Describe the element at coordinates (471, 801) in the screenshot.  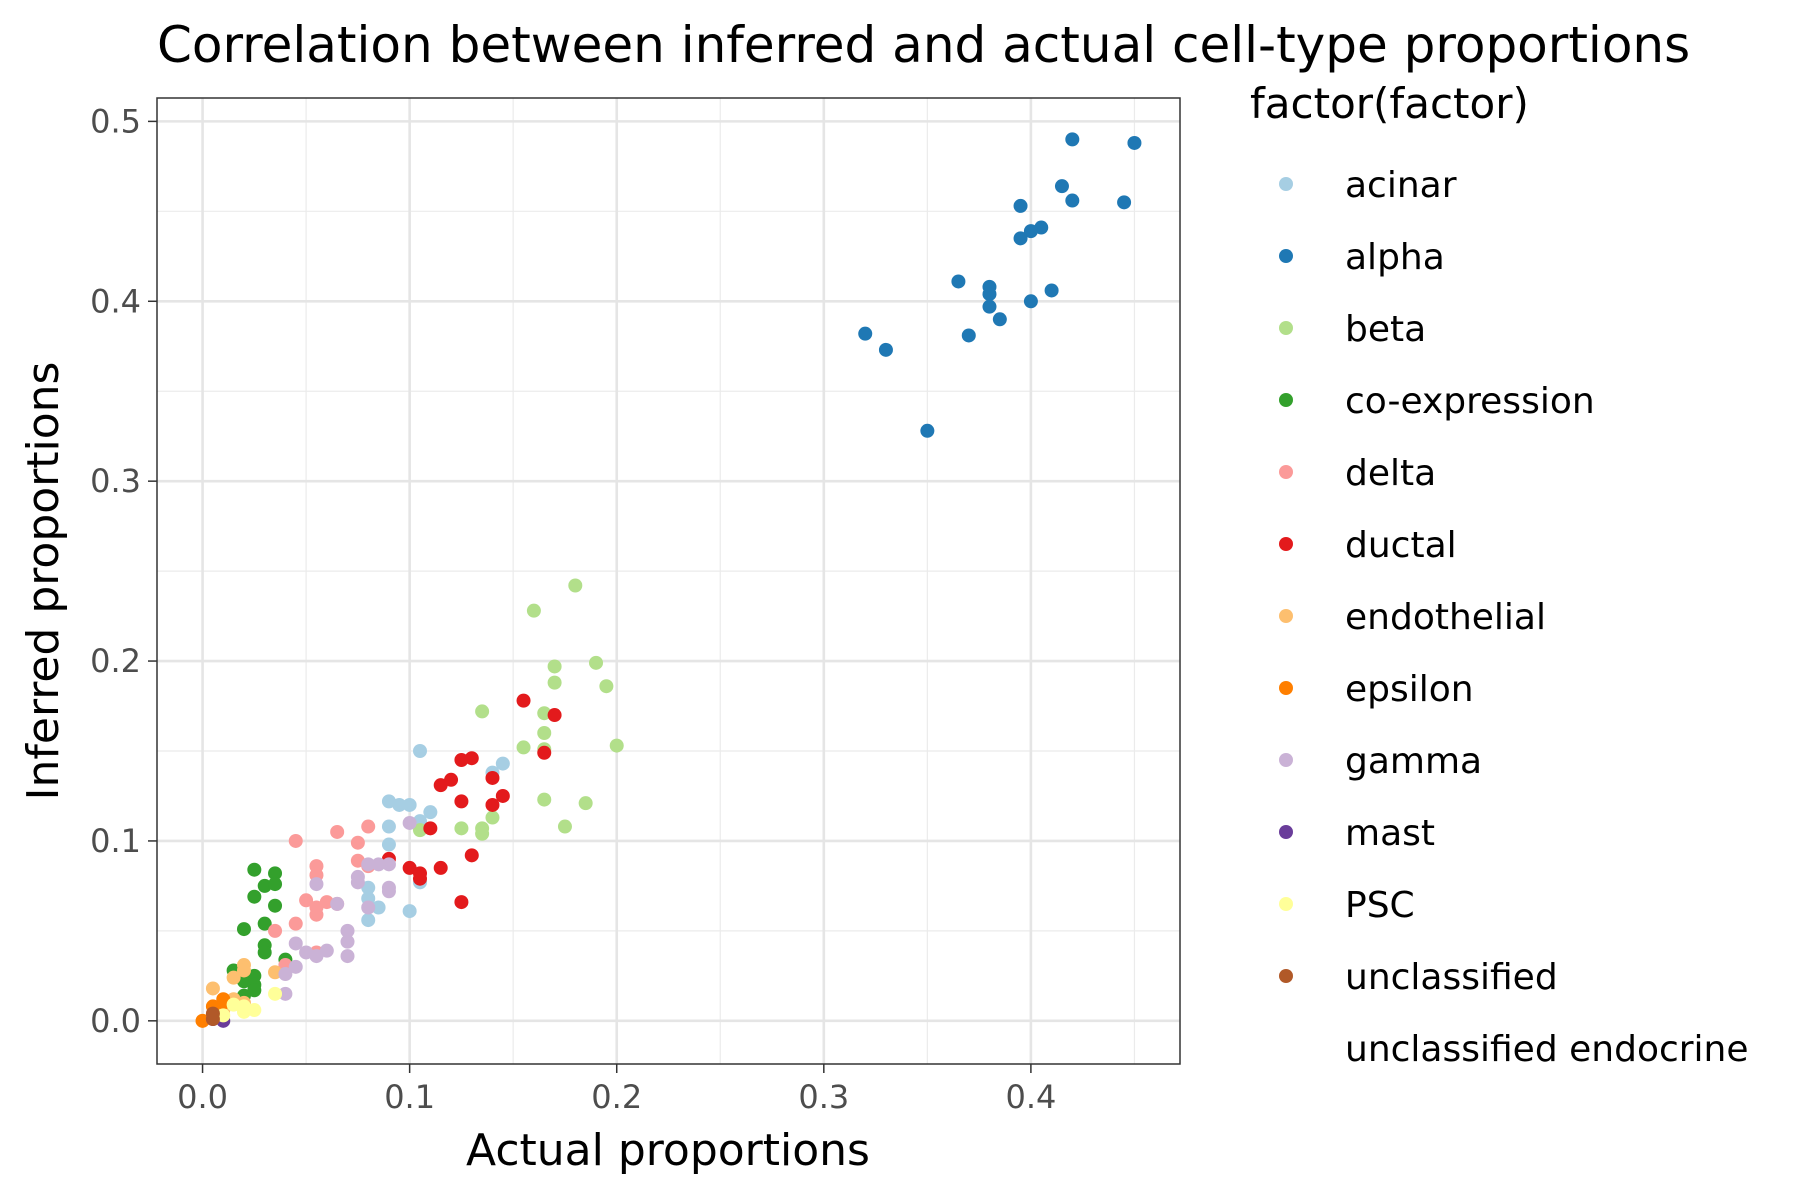
I see `series-ductal` at that location.